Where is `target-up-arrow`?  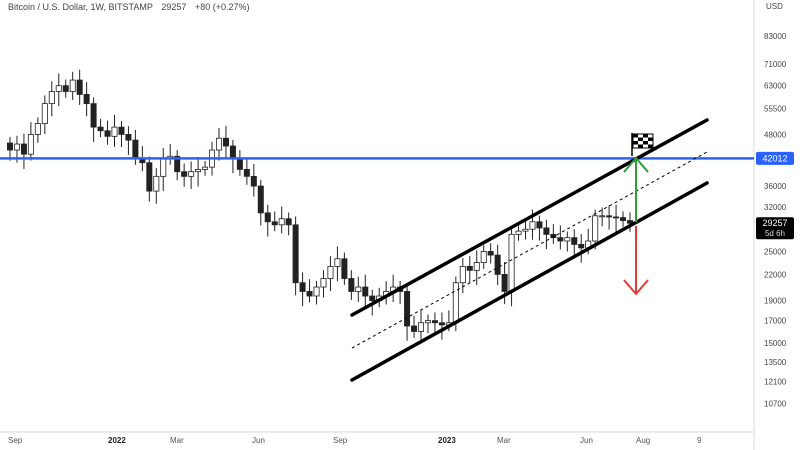
target-up-arrow is located at coordinates (636, 189).